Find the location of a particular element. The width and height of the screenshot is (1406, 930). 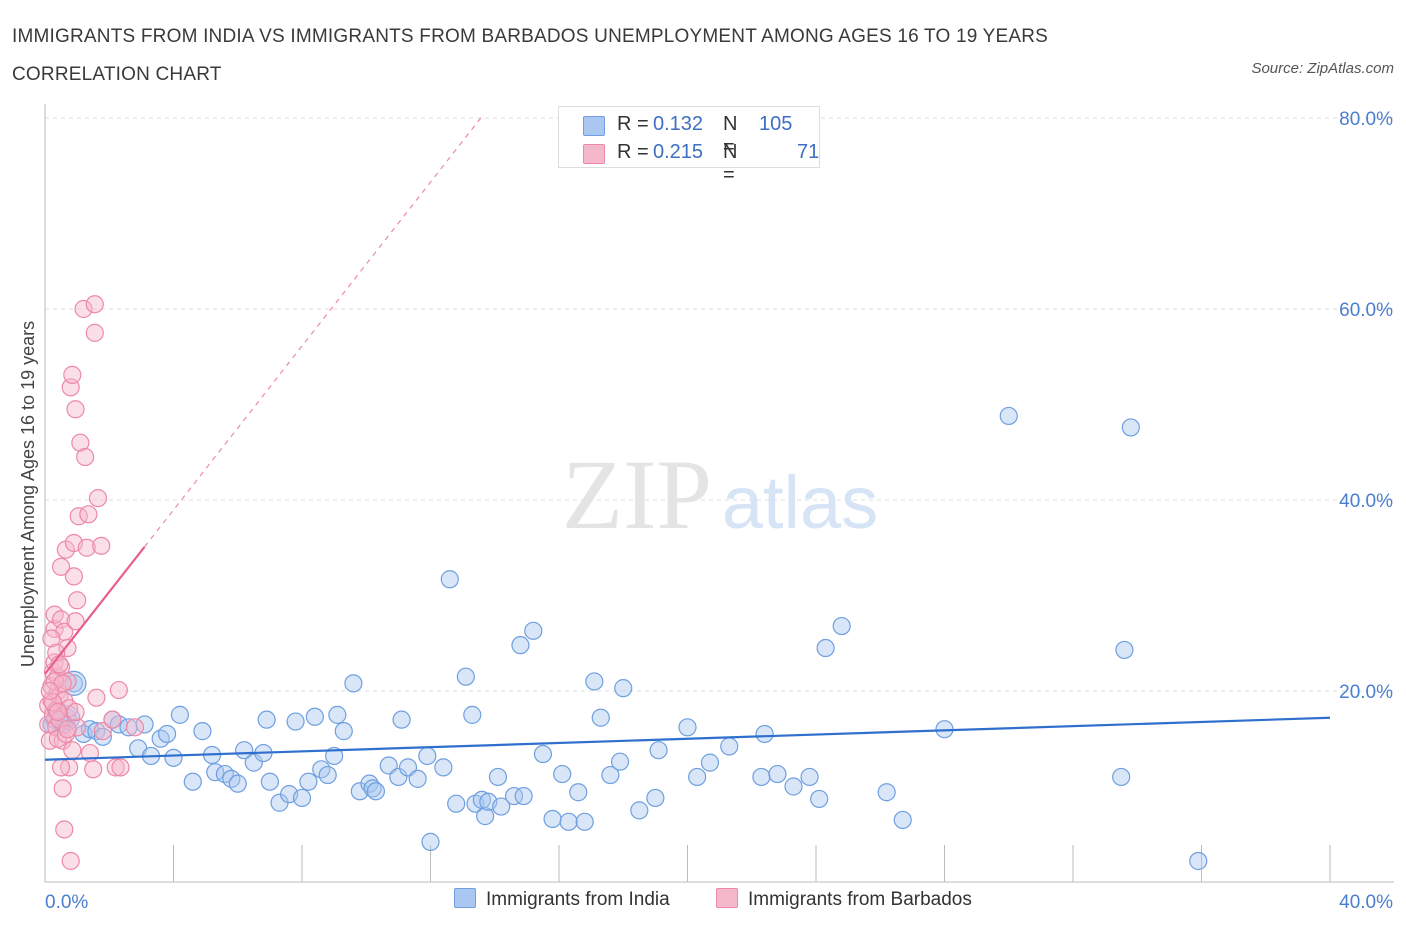

watermark: ZIP atlas is located at coordinates (720, 494).